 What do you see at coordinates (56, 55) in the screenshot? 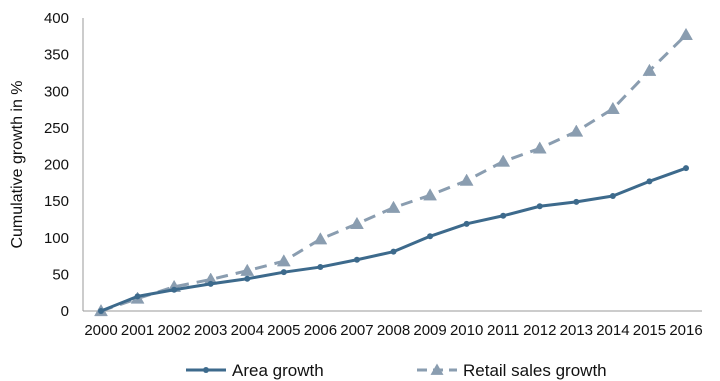
I see `y-tick-label: 350` at bounding box center [56, 55].